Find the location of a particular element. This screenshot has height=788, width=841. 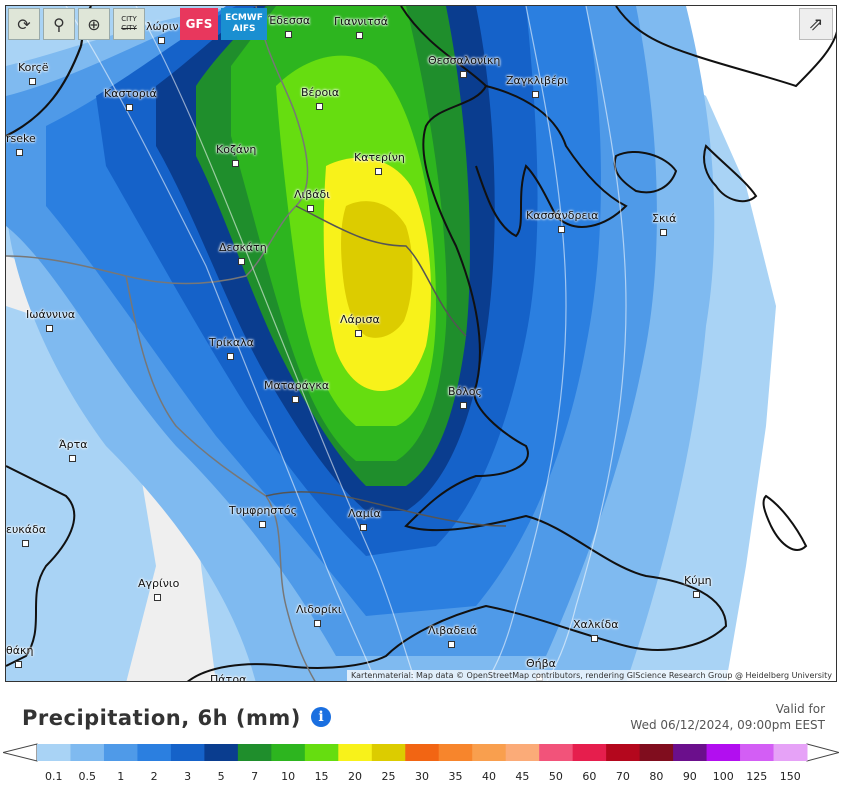

city-label: Ιωάννινα is located at coordinates (50, 321).